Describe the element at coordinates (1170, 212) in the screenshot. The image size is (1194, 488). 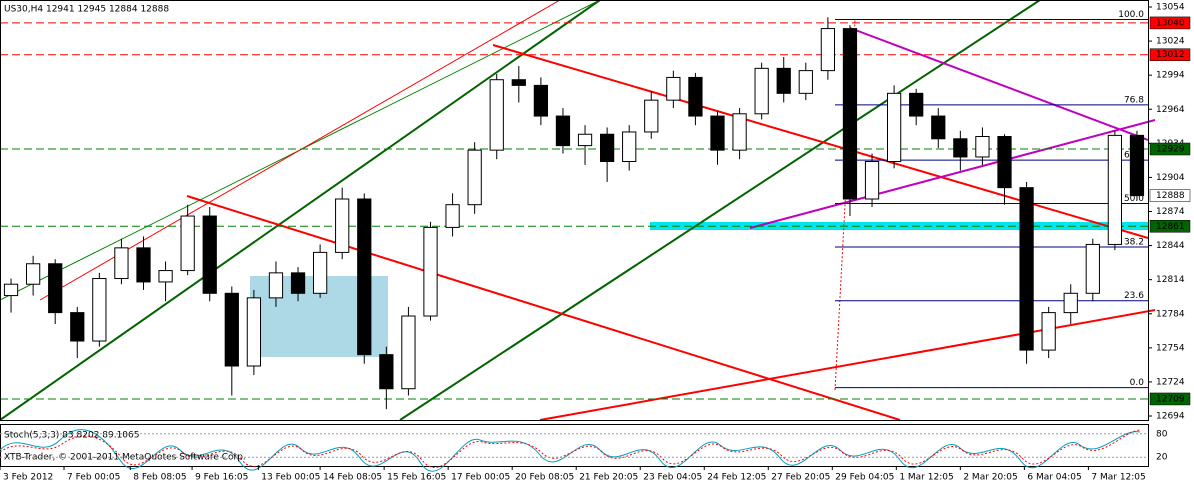
I see `y-tick-label: 12874` at that location.